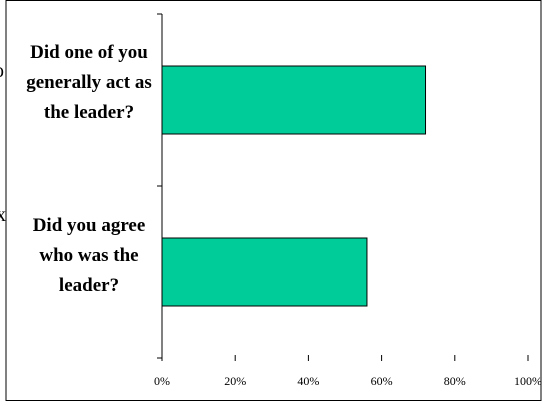 This screenshot has width=544, height=402. Describe the element at coordinates (348, 381) in the screenshot. I see `ticks-group: 0% 20% 40% 60% 80% 100%` at that location.